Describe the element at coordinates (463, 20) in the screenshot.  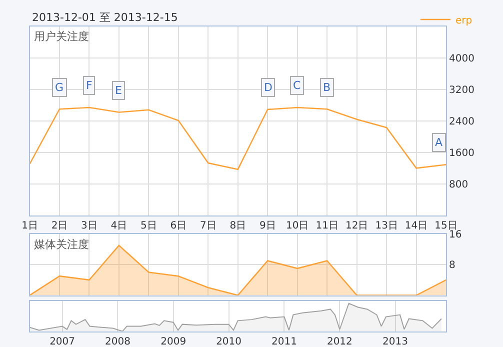
I see `legend-label: erp` at that location.